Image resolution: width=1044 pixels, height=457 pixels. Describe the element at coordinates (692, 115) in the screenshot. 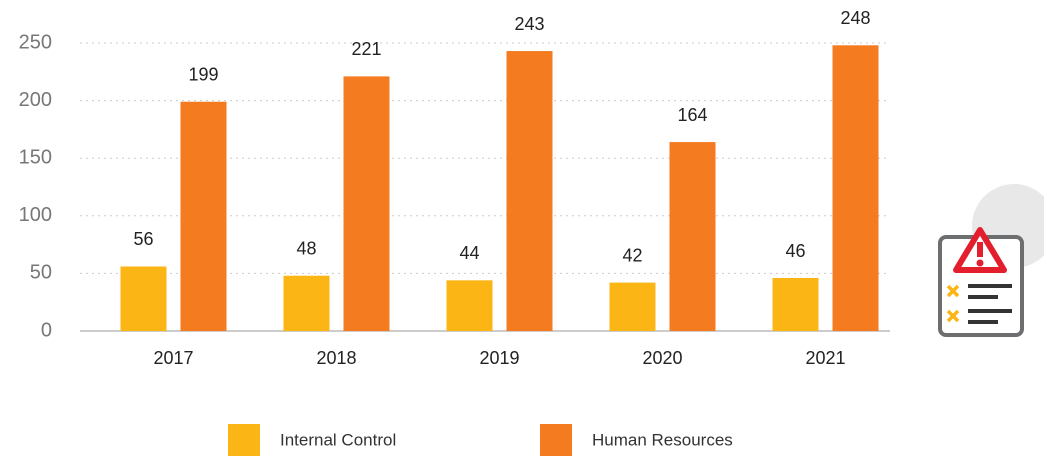

I see `value-label: 164` at that location.